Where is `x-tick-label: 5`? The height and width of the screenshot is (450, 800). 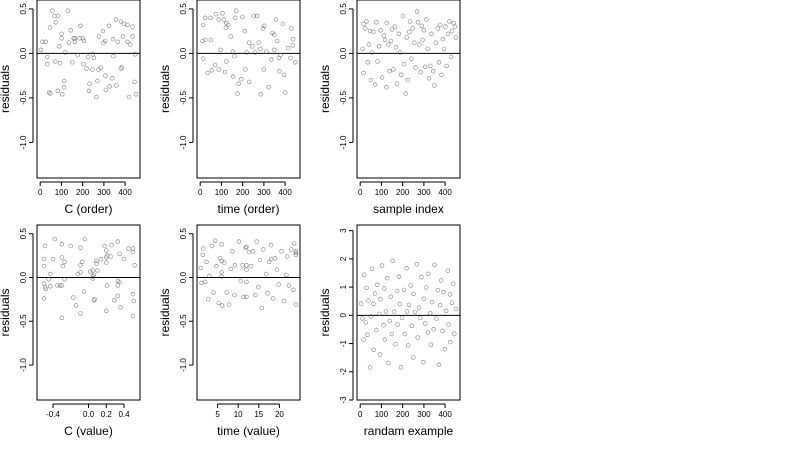 x-tick-label: 5 is located at coordinates (217, 414).